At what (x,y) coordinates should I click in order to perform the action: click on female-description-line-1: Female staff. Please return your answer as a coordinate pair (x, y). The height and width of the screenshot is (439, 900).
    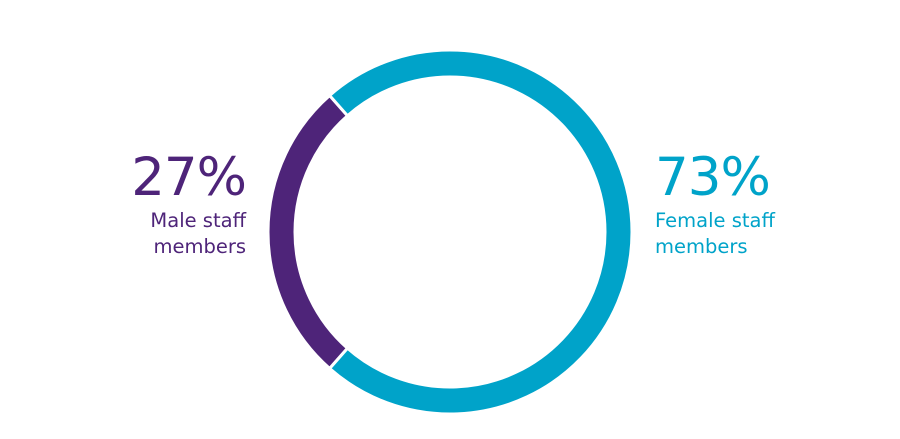
    Looking at the image, I should click on (715, 220).